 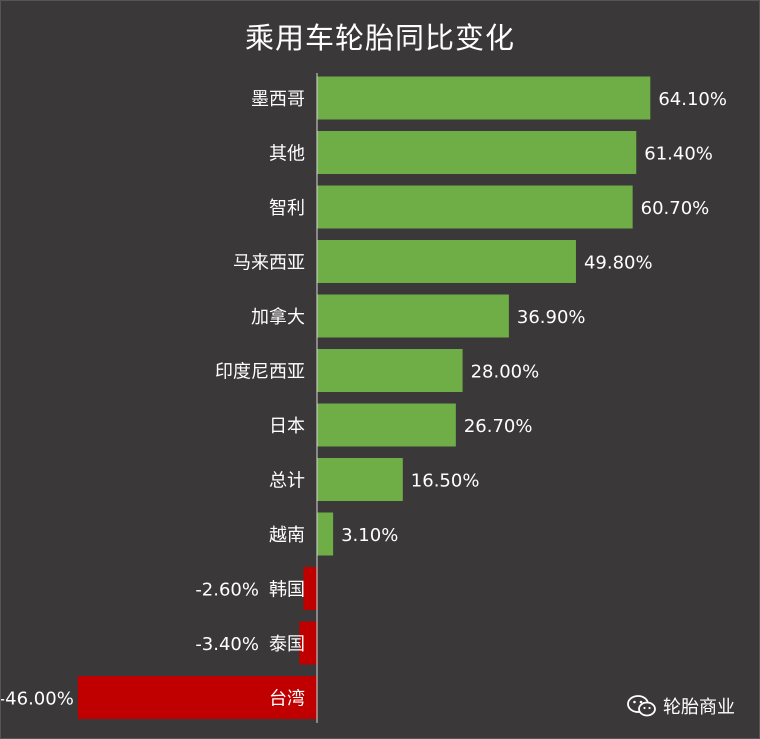 What do you see at coordinates (551, 317) in the screenshot?
I see `value-label-4: 36.90%` at bounding box center [551, 317].